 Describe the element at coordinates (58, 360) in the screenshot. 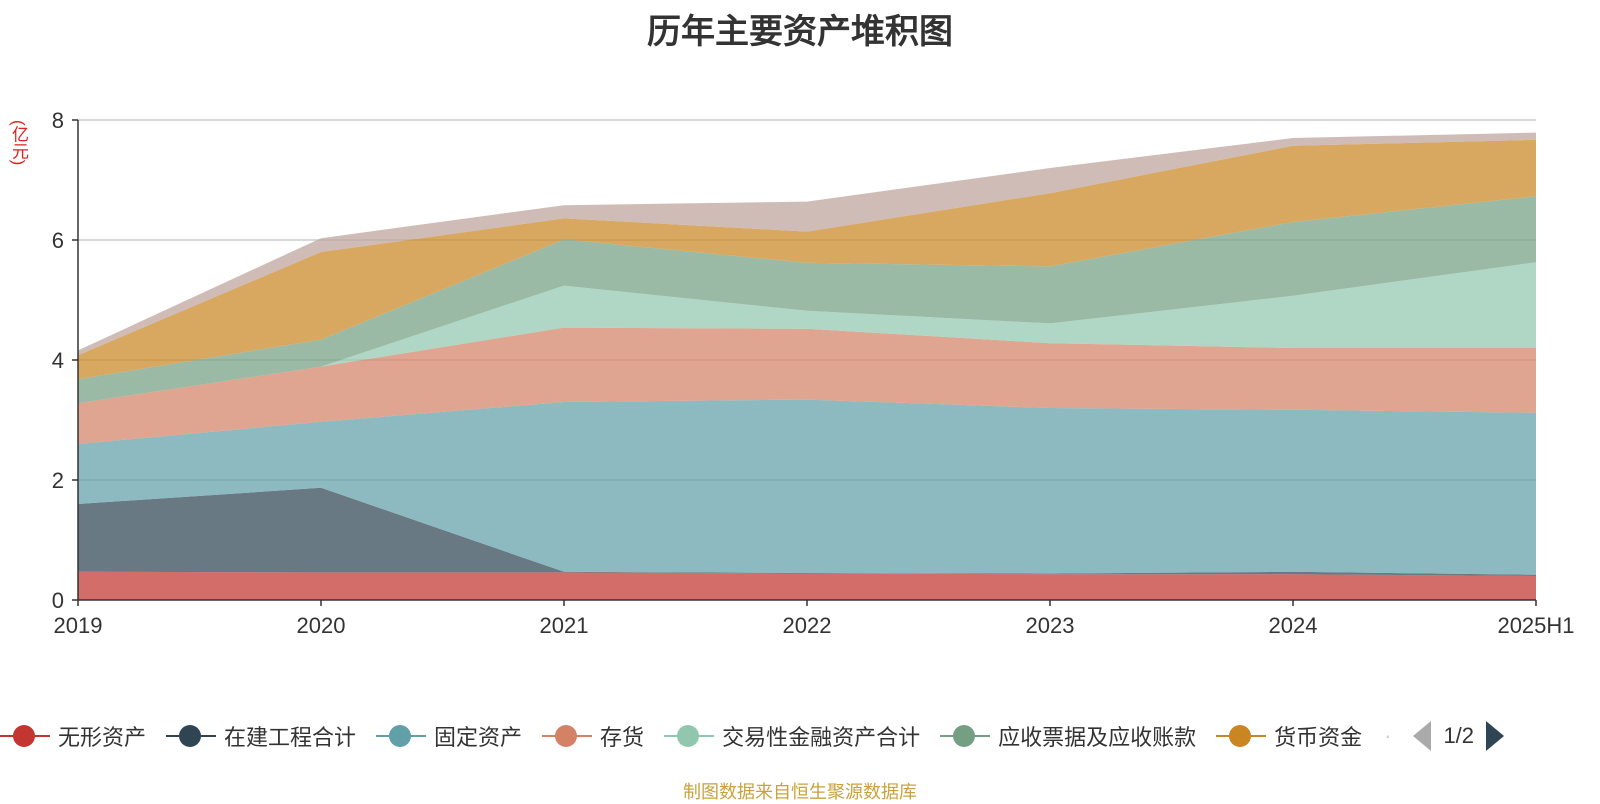

I see `y-tick-label-2: 4` at that location.